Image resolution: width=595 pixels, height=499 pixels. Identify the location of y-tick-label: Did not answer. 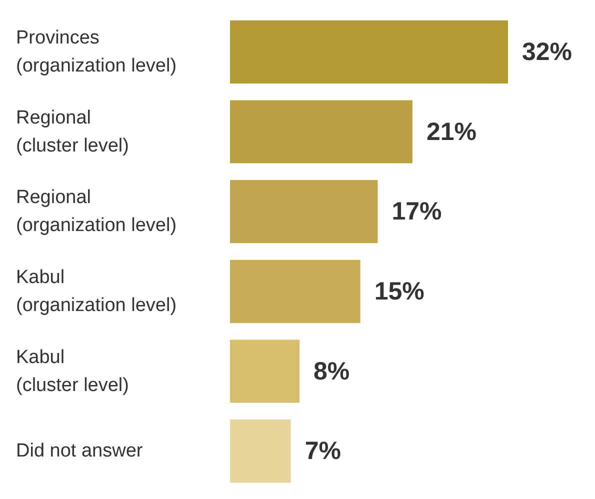
(80, 451).